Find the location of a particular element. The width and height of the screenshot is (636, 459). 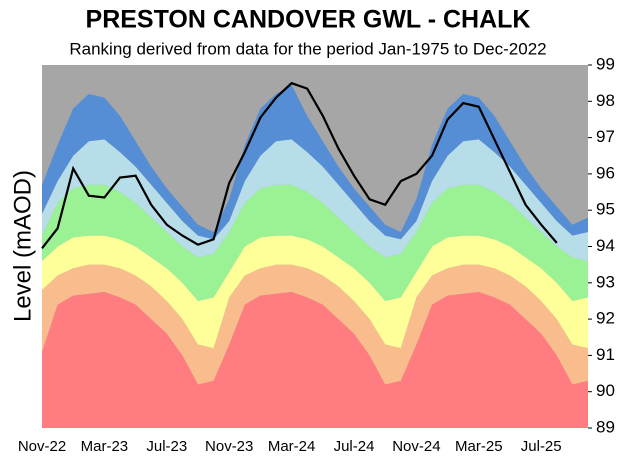

x-tick-label: Jul-25 is located at coordinates (541, 446).